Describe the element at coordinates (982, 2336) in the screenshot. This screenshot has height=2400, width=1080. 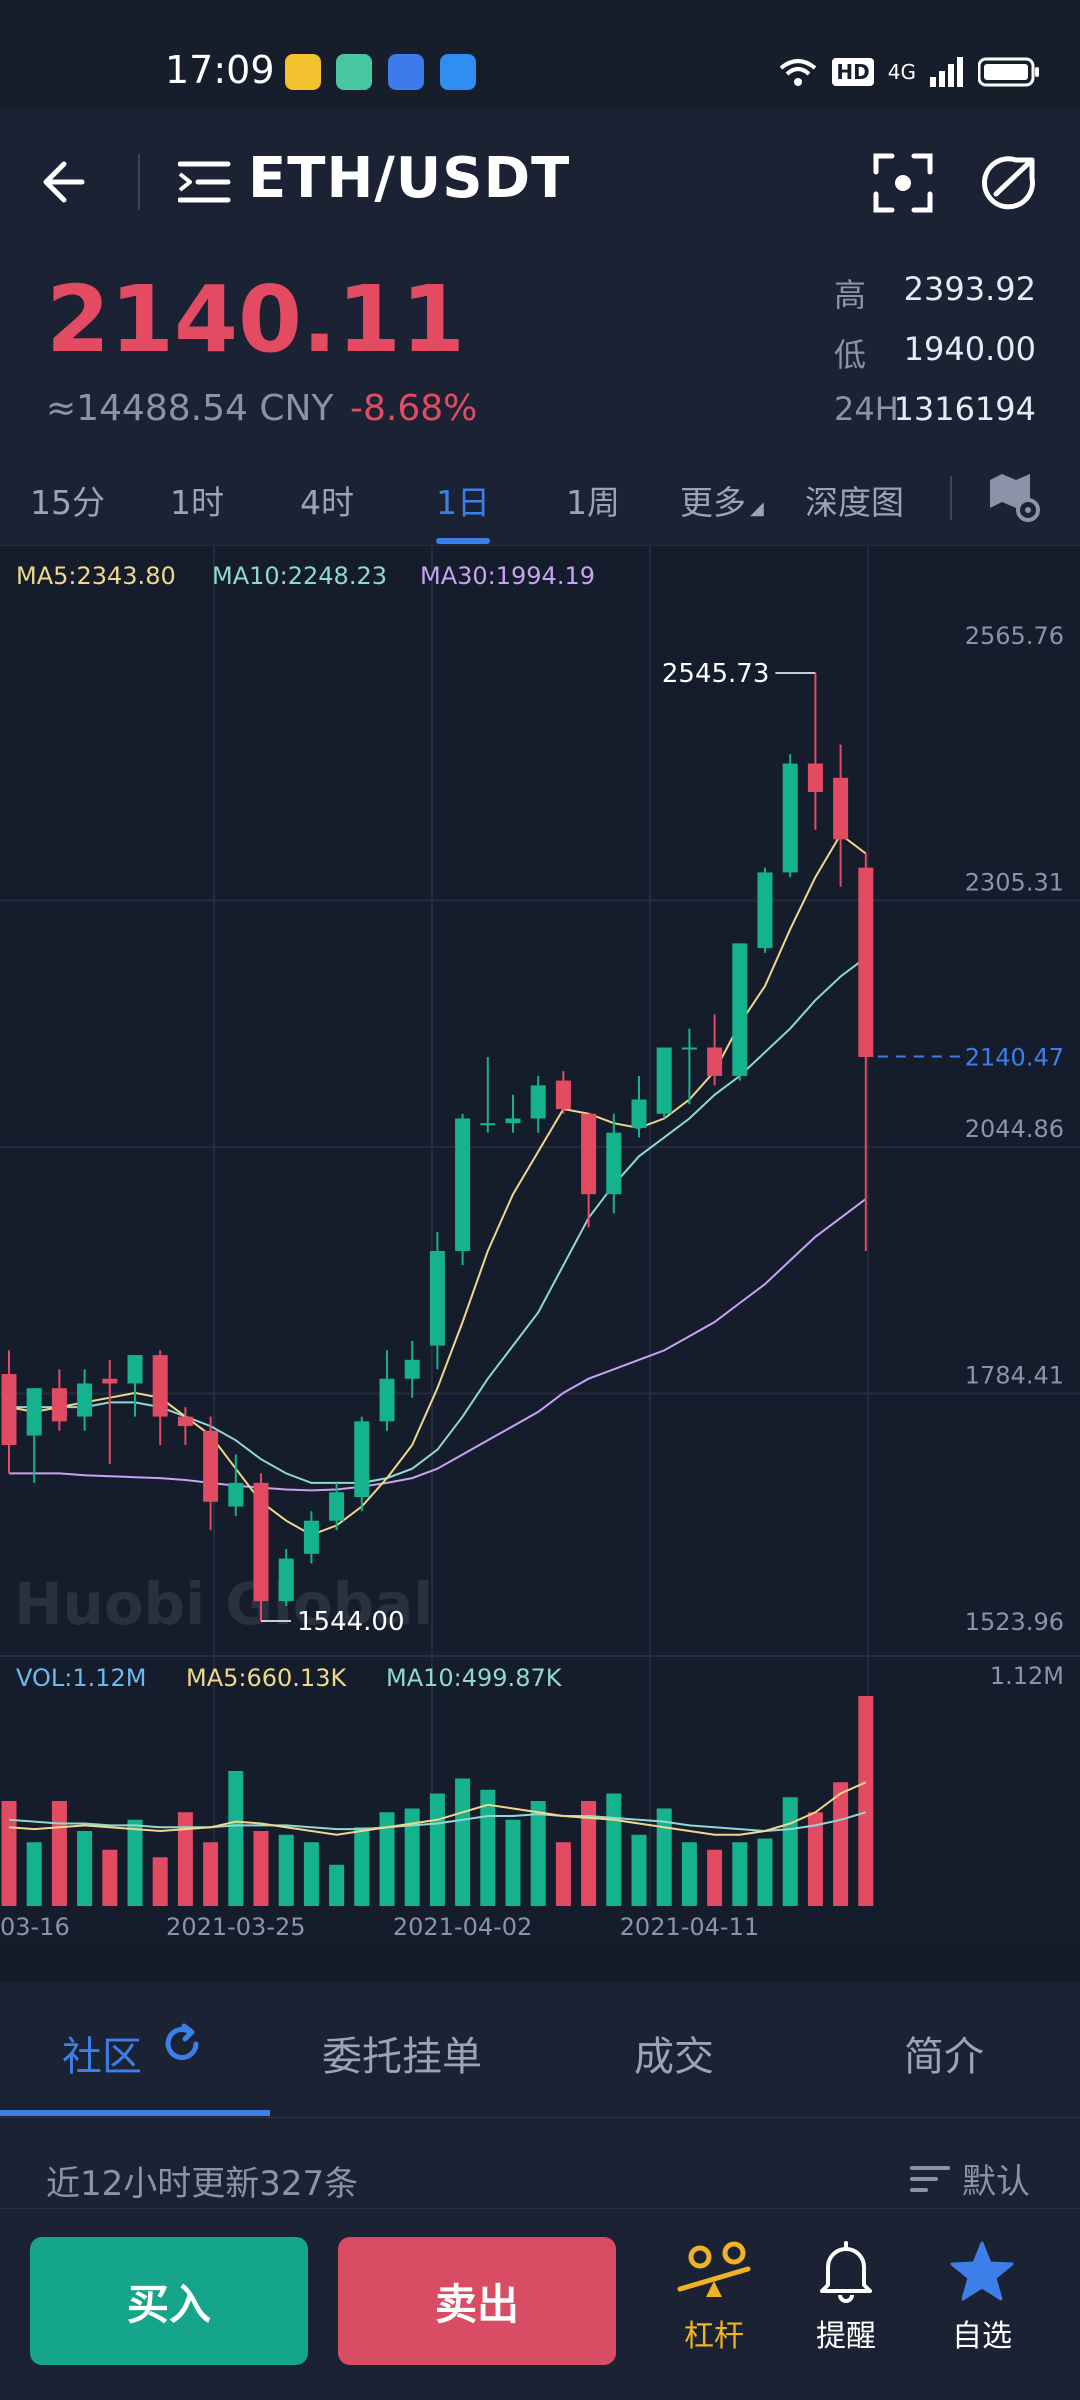
I see `favorite-label: 自选` at that location.